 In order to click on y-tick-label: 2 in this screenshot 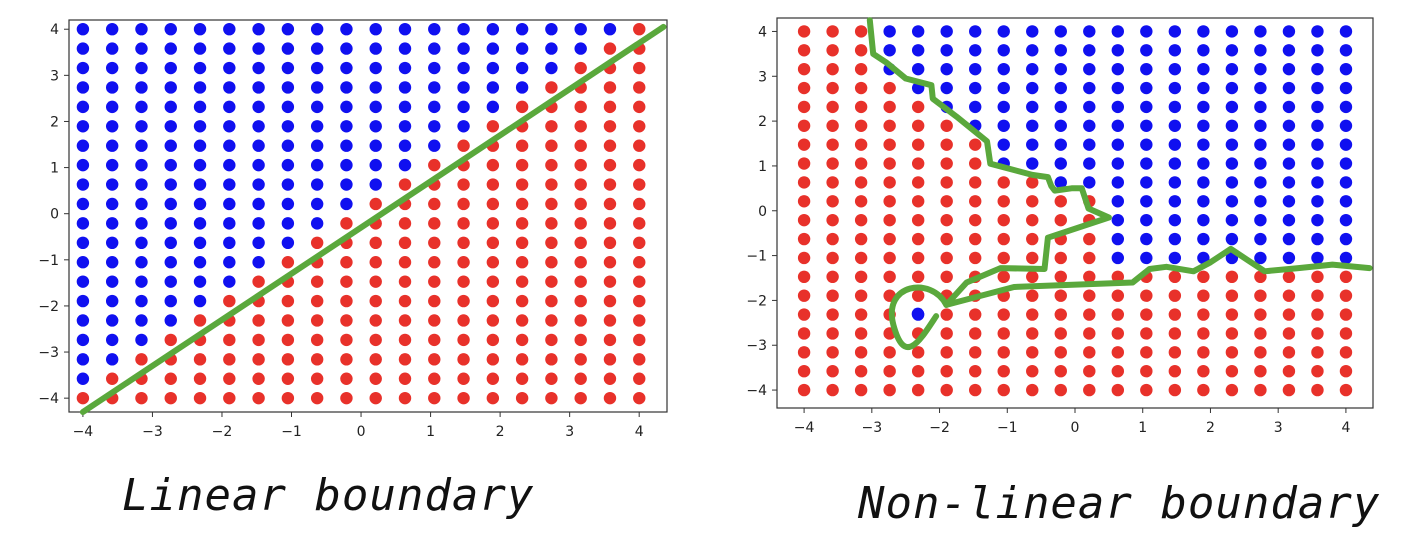, I will do `click(762, 122)`.